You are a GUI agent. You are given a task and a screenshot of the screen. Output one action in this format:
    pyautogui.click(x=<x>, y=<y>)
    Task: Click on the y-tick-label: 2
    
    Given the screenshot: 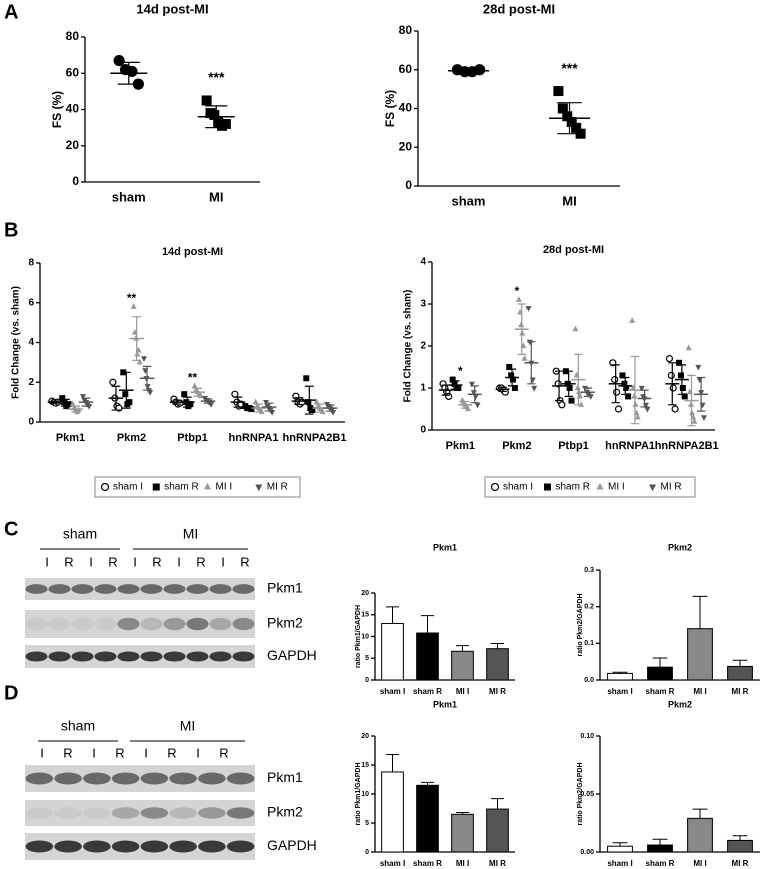 What is the action you would take?
    pyautogui.click(x=423, y=346)
    